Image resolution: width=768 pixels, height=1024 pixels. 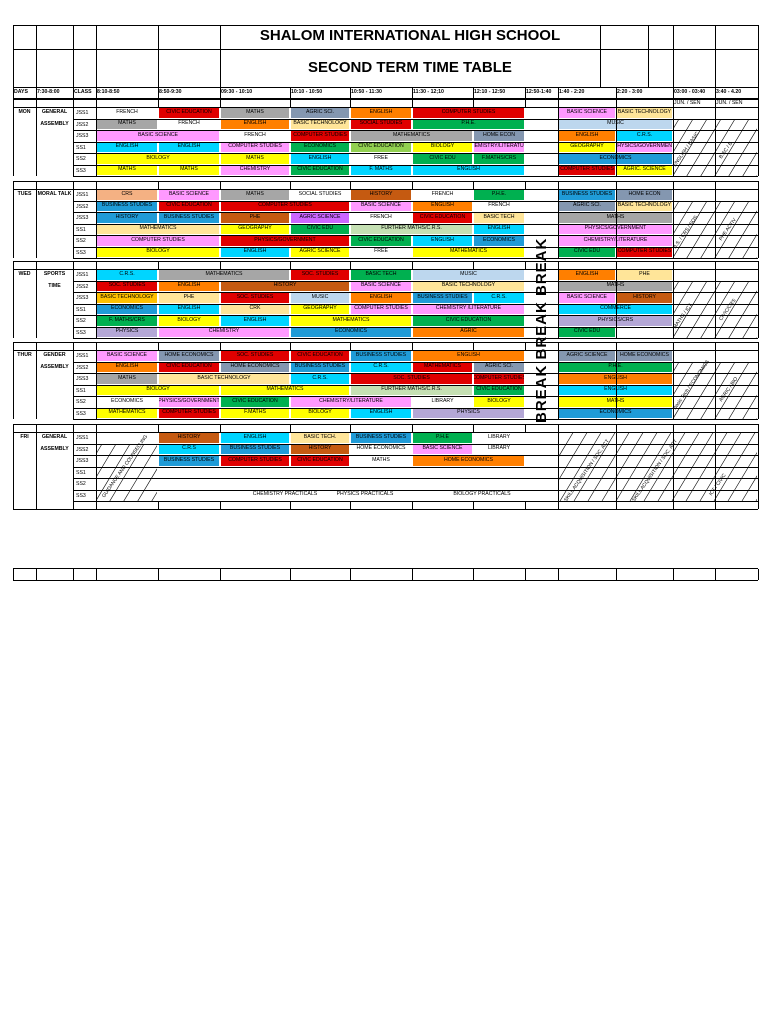 What do you see at coordinates (365, 494) in the screenshot?
I see `practical-label: PHYSICS PRACTICALS` at bounding box center [365, 494].